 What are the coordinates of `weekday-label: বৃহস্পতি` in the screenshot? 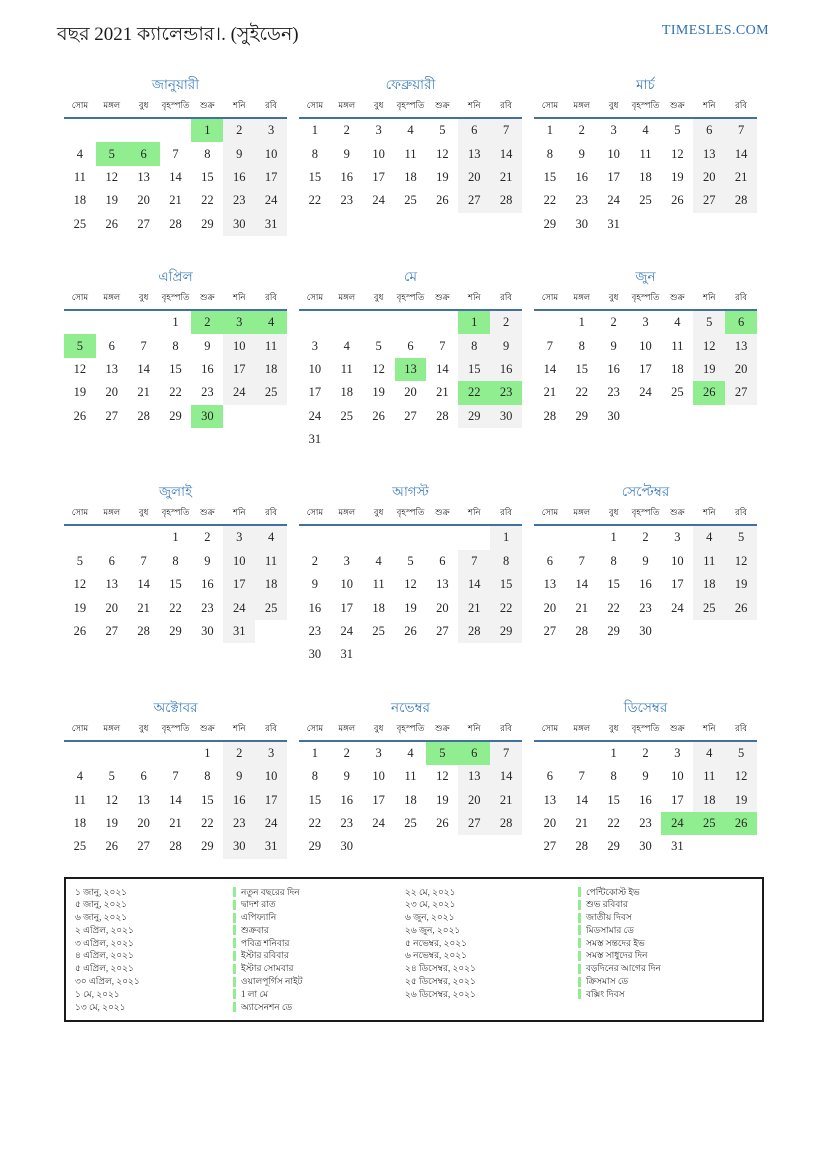 It's located at (175, 296).